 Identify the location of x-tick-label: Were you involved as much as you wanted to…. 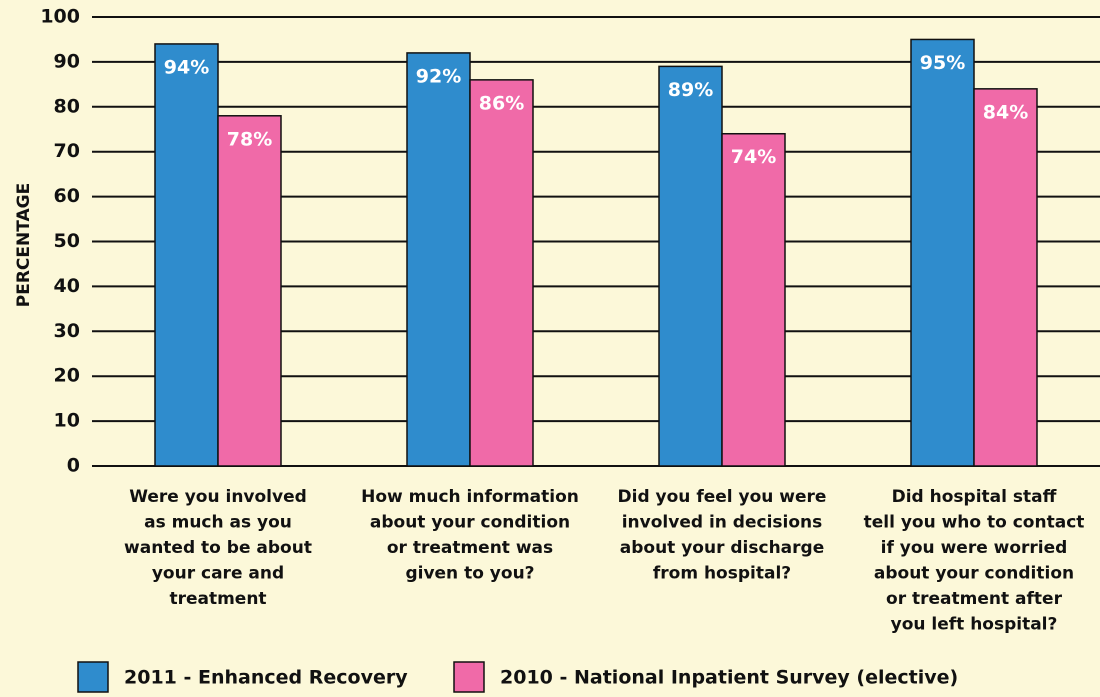
(218, 548).